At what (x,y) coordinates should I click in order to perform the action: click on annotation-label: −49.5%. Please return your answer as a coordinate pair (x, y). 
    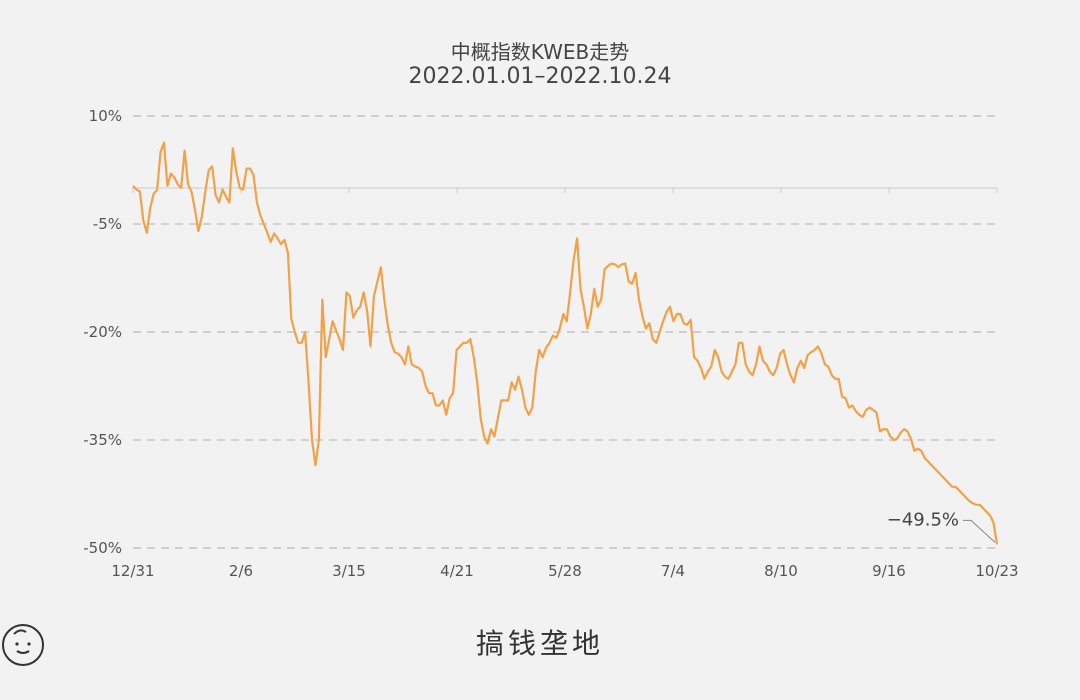
    Looking at the image, I should click on (923, 519).